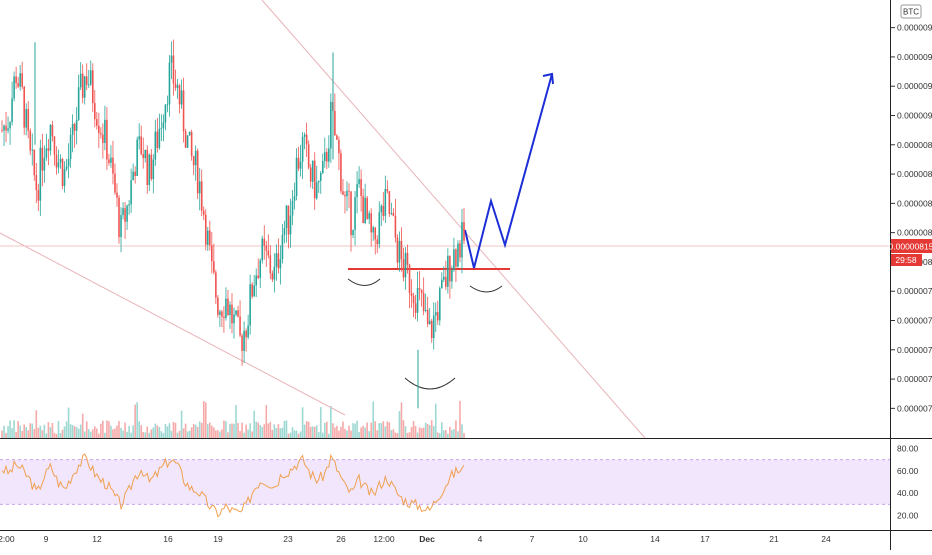 The width and height of the screenshot is (932, 555). What do you see at coordinates (508, 171) in the screenshot?
I see `projection-path` at bounding box center [508, 171].